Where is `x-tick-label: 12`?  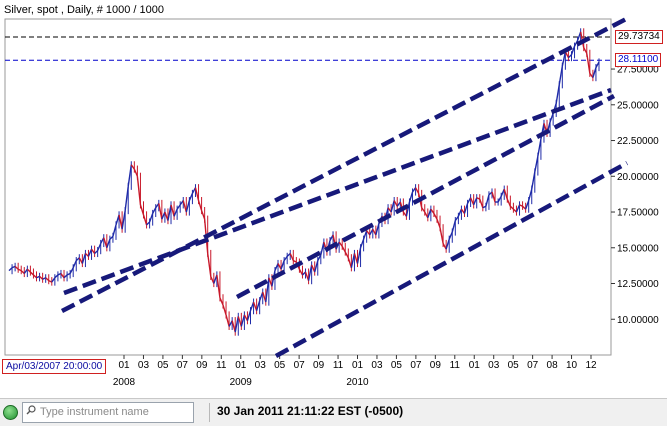
x-tick-label: 12 is located at coordinates (591, 365).